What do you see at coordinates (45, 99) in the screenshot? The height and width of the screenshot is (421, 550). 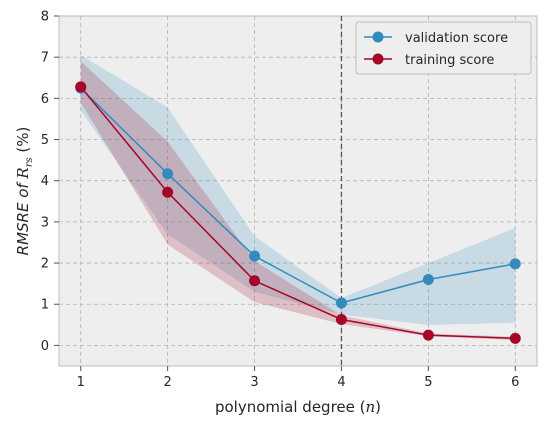 I see `y-tick-label-6: 6` at bounding box center [45, 99].